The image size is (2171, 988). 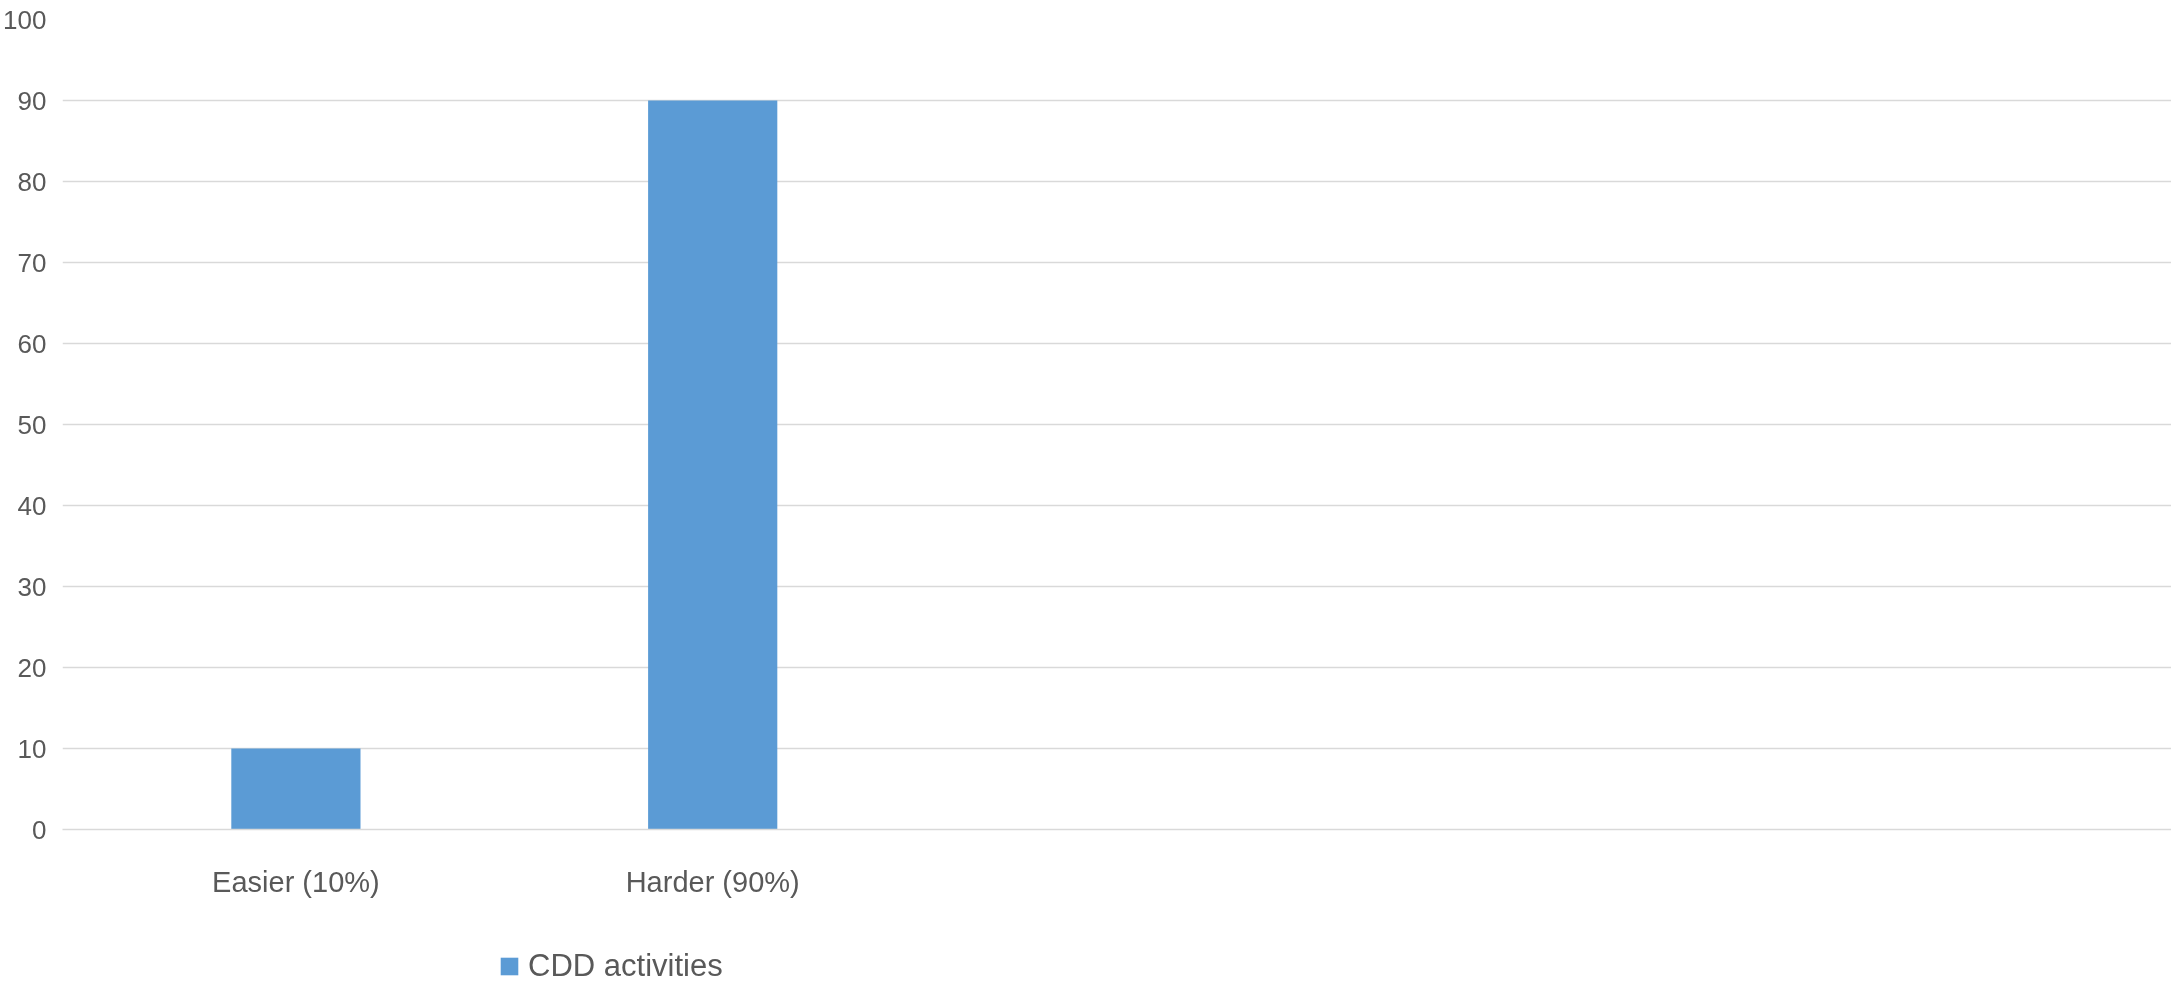 I want to click on y-tick-label: 60, so click(x=32, y=343).